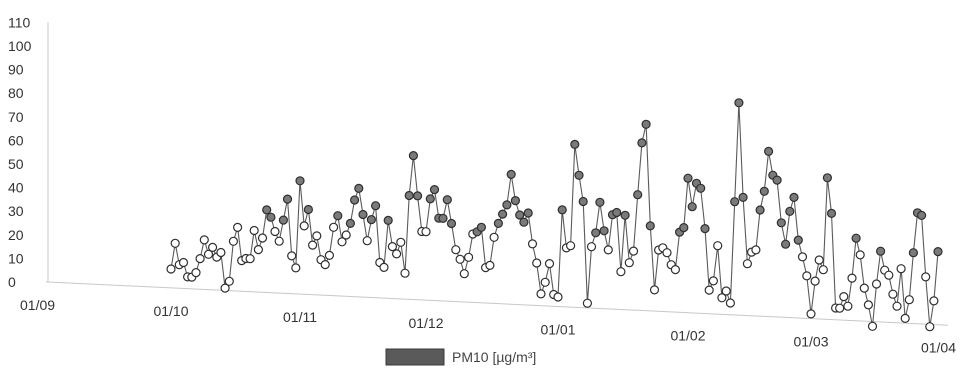 The width and height of the screenshot is (960, 371). What do you see at coordinates (938, 348) in the screenshot?
I see `x-tick-label: 01/04` at bounding box center [938, 348].